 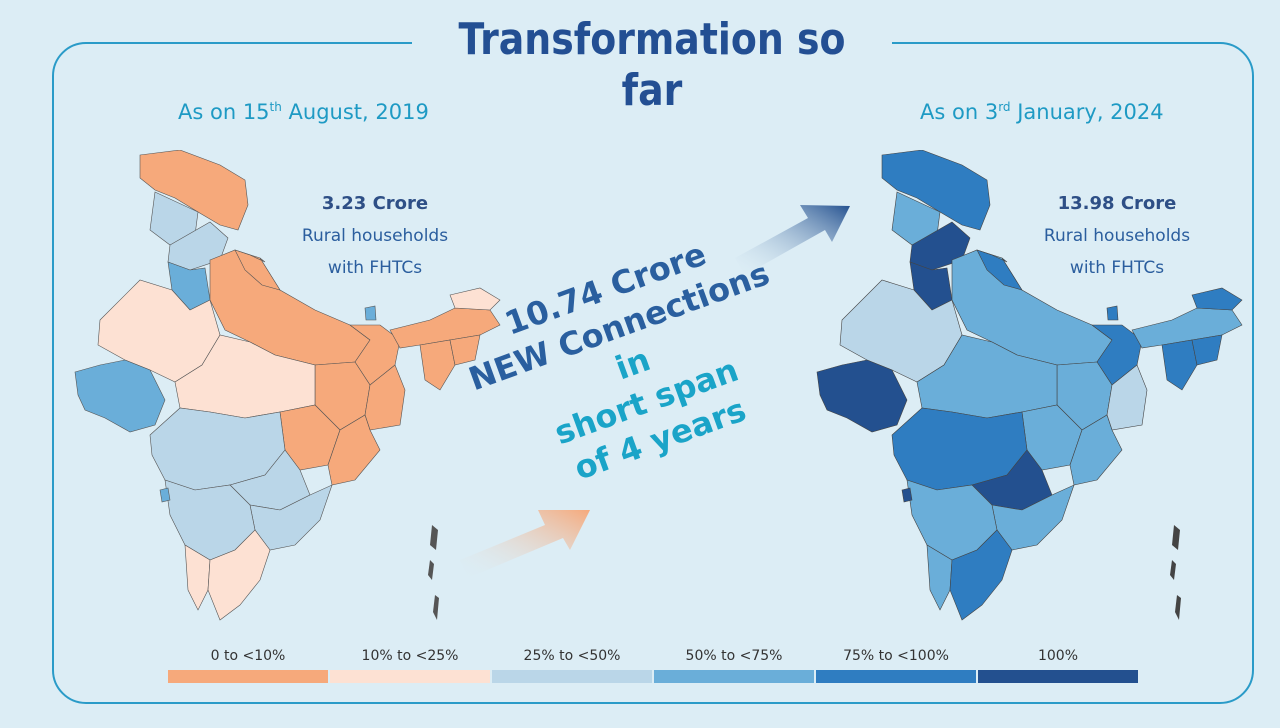 I want to click on right-date: As on 3rd January, 2024, so click(x=1042, y=112).